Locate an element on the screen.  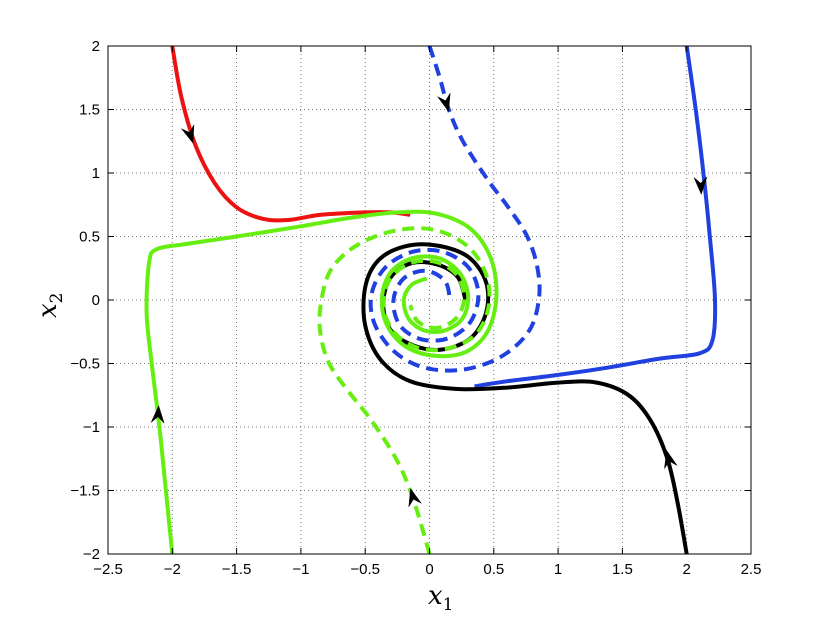
y-tick-label: −1 is located at coordinates (91, 427).